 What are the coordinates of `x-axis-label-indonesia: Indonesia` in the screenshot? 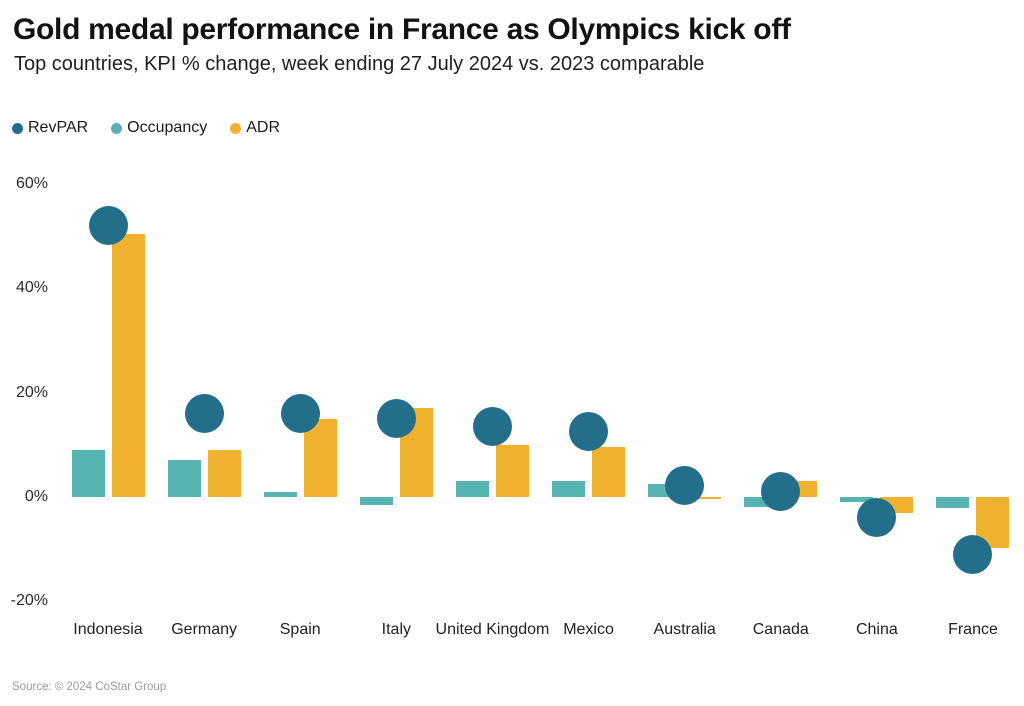 It's located at (108, 629).